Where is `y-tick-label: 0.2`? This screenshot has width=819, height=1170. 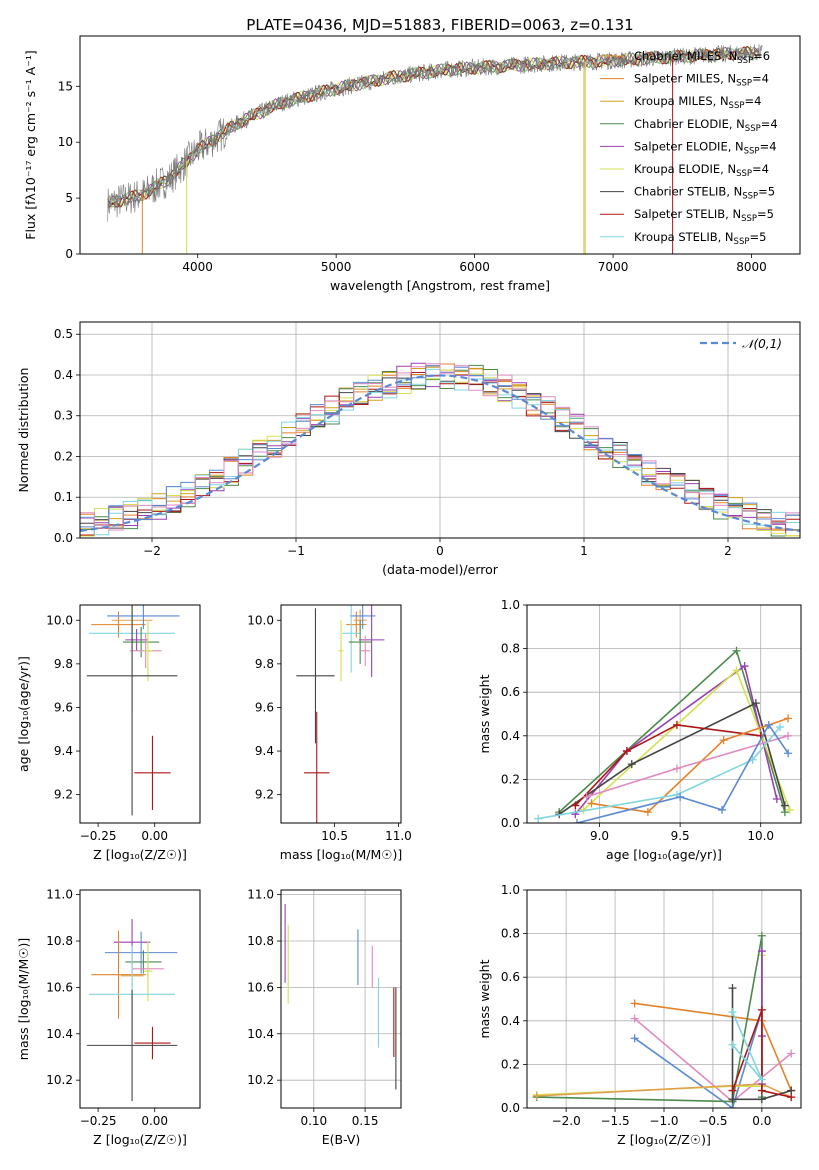 y-tick-label: 0.2 is located at coordinates (510, 779).